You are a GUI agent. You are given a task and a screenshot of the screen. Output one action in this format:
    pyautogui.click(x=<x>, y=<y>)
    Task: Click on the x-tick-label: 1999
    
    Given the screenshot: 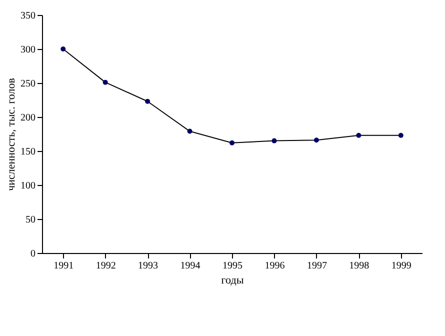 What is the action you would take?
    pyautogui.click(x=401, y=266)
    